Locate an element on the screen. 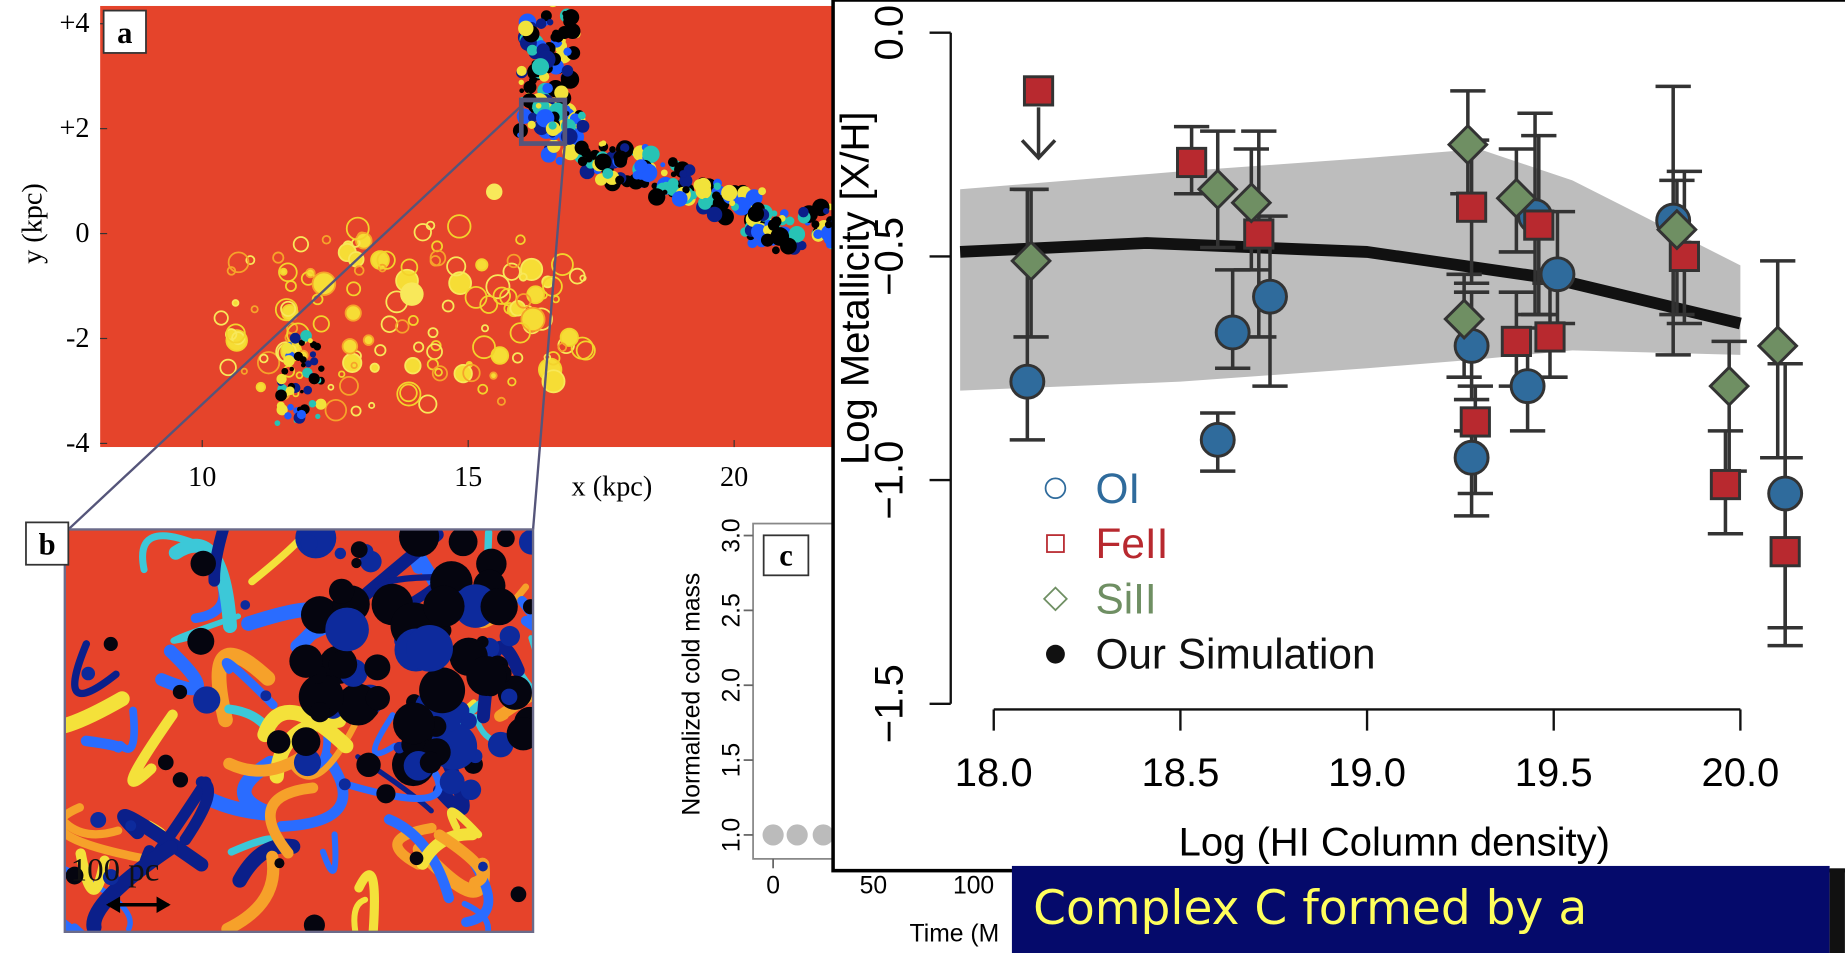 This screenshot has height=953, width=1845. x-axis-label: Time (M is located at coordinates (955, 934).